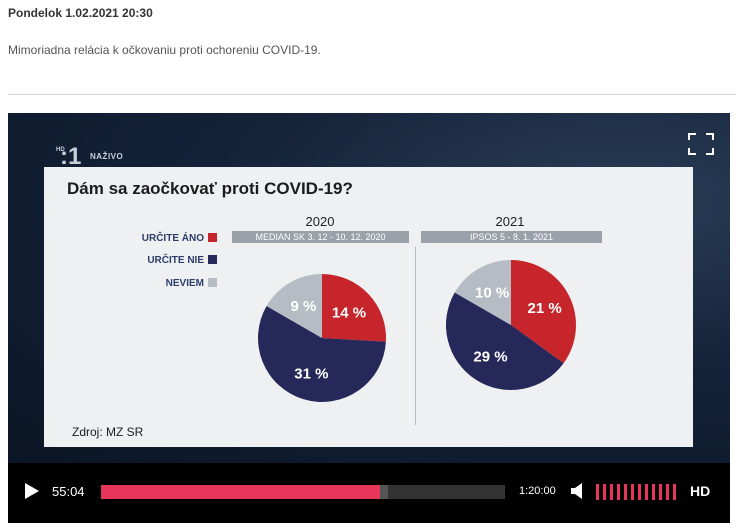 This screenshot has width=750, height=529. What do you see at coordinates (700, 491) in the screenshot?
I see `hd-toggle: HD` at bounding box center [700, 491].